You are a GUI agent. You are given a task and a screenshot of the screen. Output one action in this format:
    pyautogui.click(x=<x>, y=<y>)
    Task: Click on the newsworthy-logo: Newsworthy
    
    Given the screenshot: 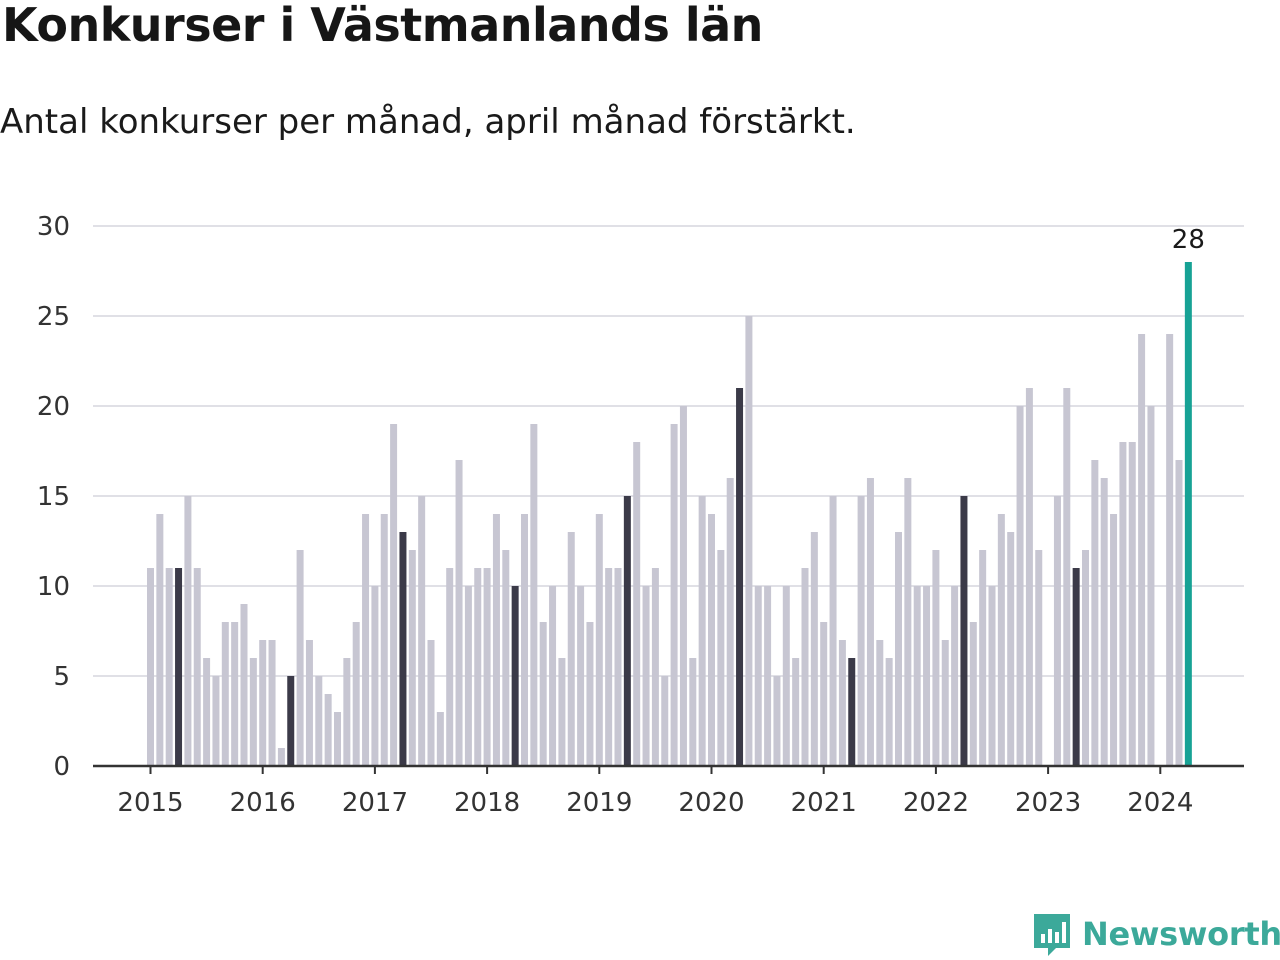 What is the action you would take?
    pyautogui.click(x=1156, y=934)
    